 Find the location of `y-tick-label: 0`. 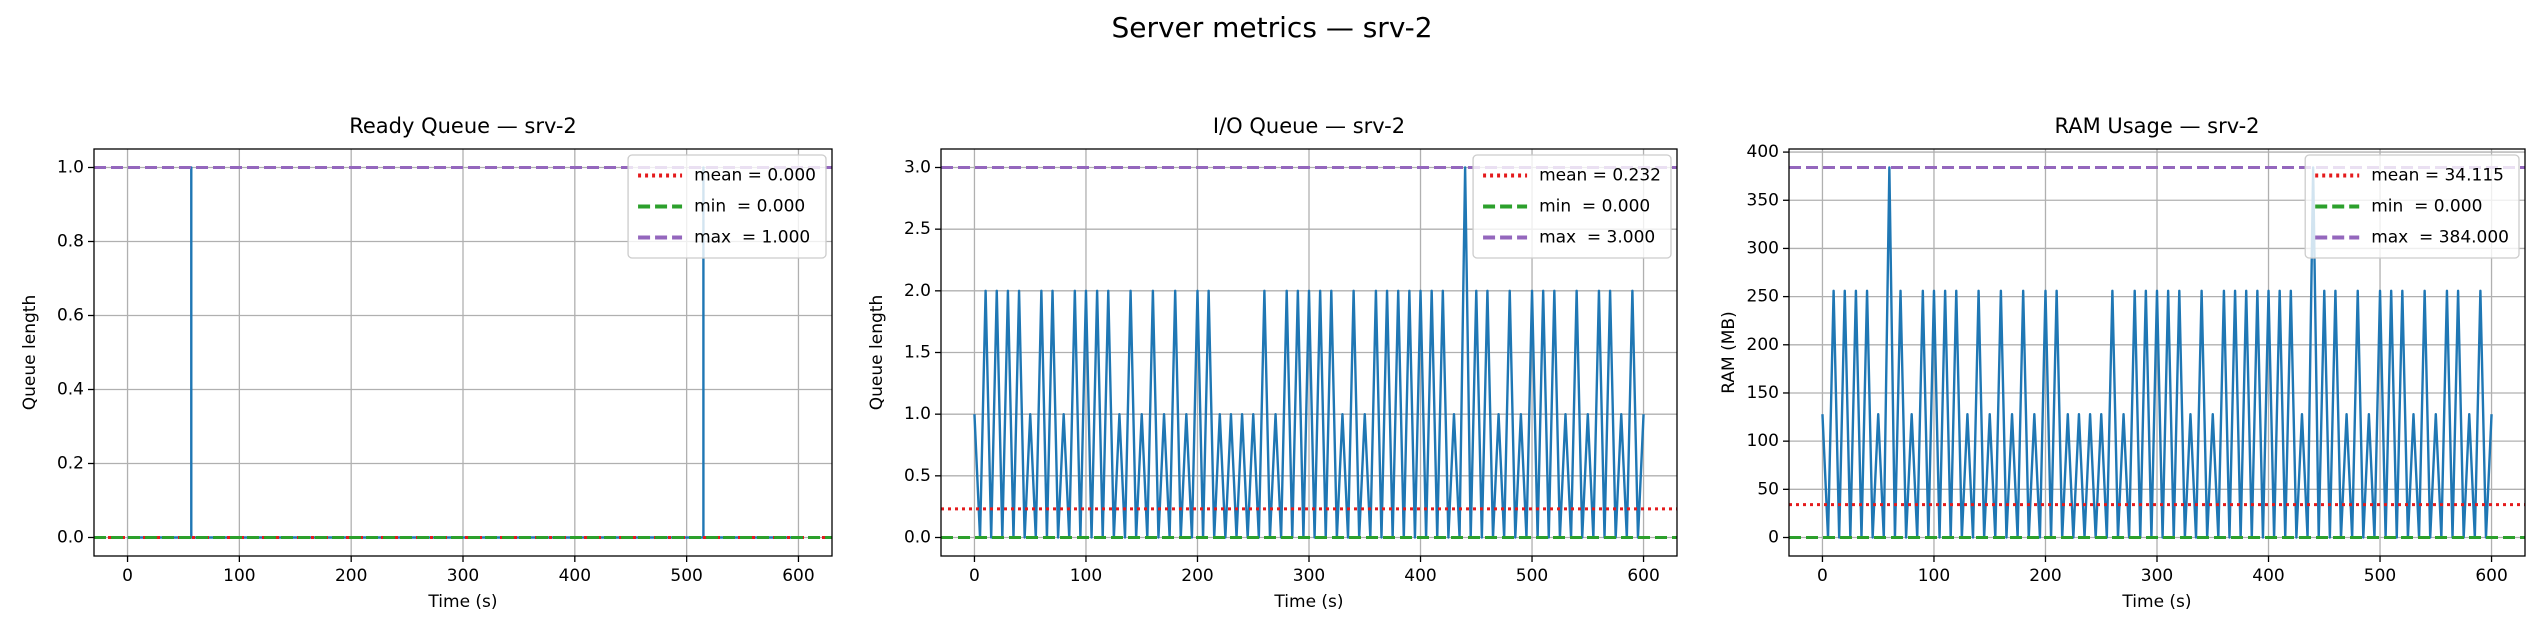

y-tick-label: 0 is located at coordinates (1773, 538).